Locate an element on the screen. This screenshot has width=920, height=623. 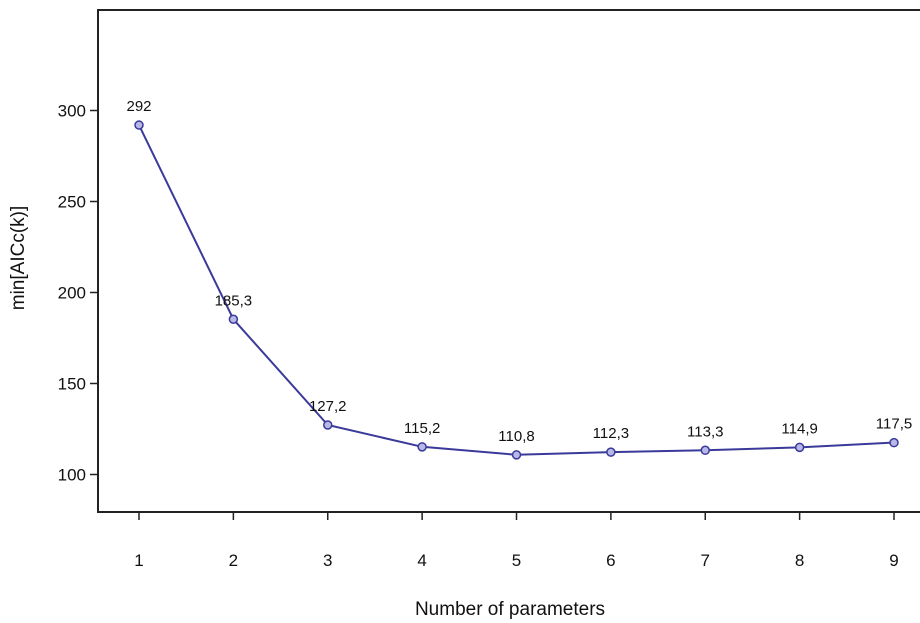
x-axis-title: Number of parameters is located at coordinates (510, 609).